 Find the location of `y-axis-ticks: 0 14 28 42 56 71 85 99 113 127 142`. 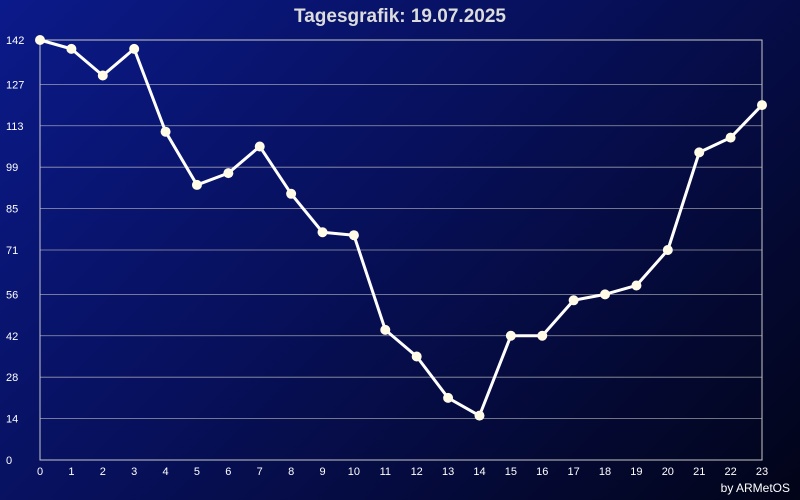

y-axis-ticks: 0 14 28 42 56 71 85 99 113 127 142 is located at coordinates (15, 251).